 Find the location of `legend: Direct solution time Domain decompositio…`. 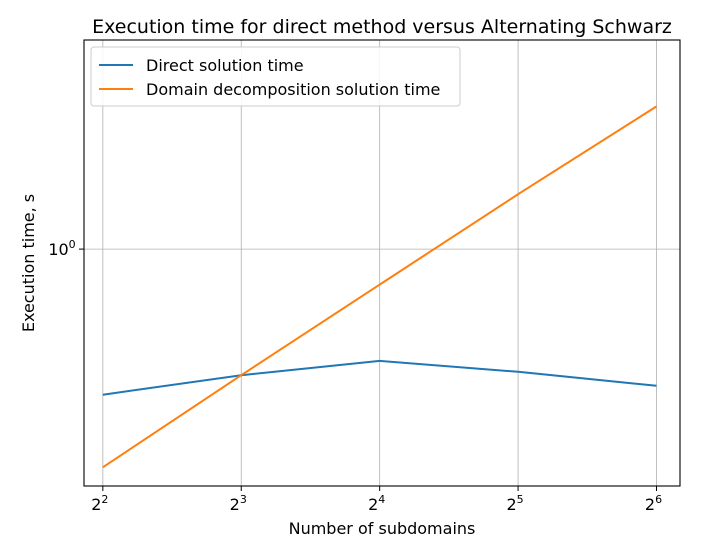

legend: Direct solution time Domain decompositio… is located at coordinates (275, 76).